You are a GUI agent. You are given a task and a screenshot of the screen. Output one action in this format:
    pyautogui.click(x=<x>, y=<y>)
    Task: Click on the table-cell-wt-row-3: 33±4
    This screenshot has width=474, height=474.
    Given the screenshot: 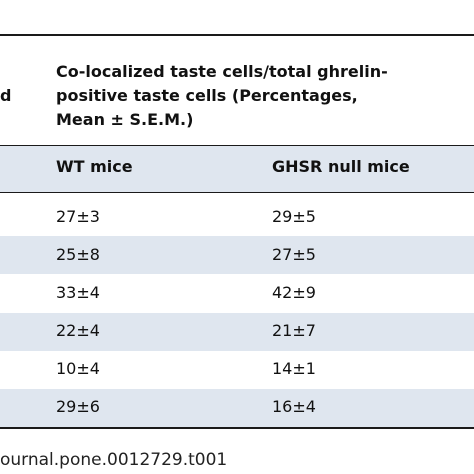 What is the action you would take?
    pyautogui.click(x=78, y=292)
    